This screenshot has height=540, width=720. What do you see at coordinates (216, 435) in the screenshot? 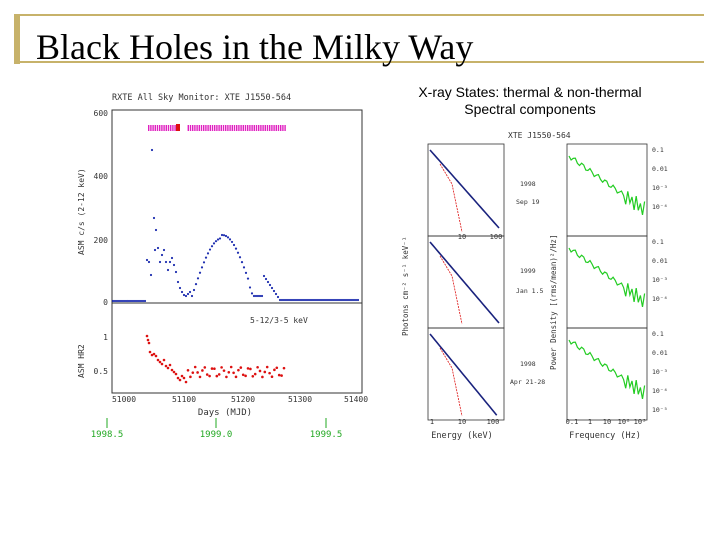
I see `year-label-1999.0: 1999.0` at bounding box center [216, 435].